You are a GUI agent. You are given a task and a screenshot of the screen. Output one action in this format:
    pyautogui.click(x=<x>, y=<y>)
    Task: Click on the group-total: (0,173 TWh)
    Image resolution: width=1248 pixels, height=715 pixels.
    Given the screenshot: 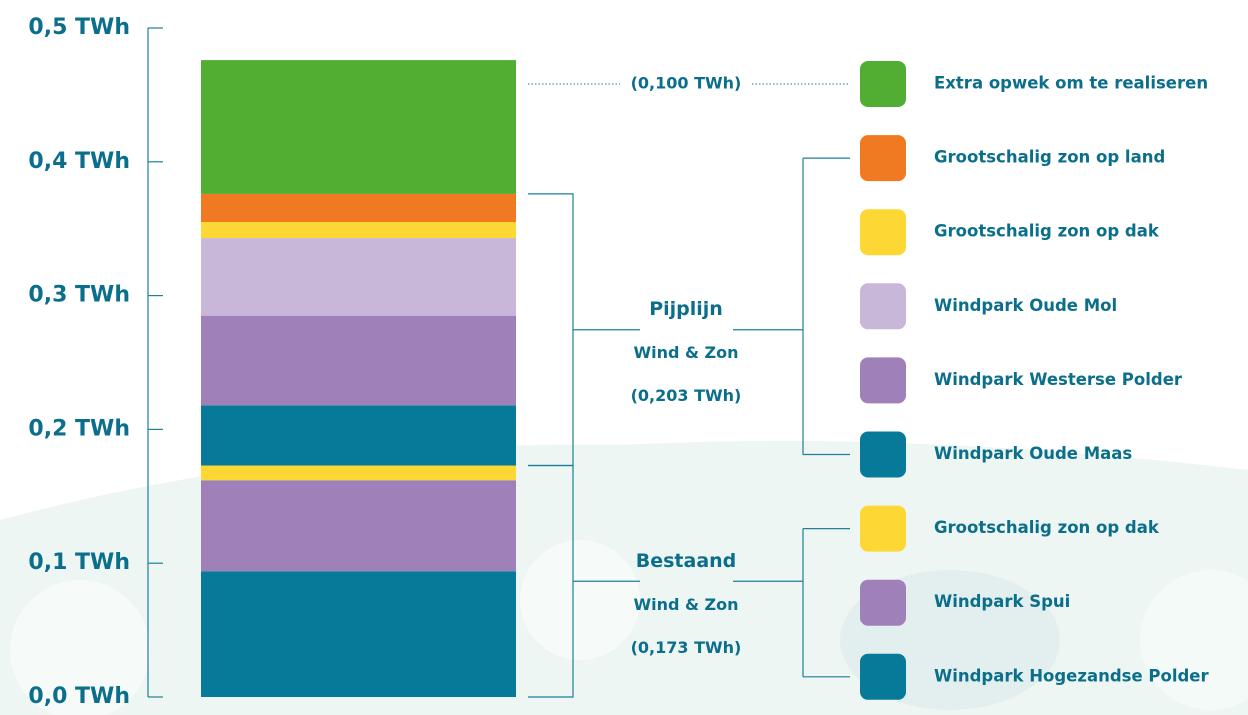 What is the action you would take?
    pyautogui.click(x=686, y=647)
    